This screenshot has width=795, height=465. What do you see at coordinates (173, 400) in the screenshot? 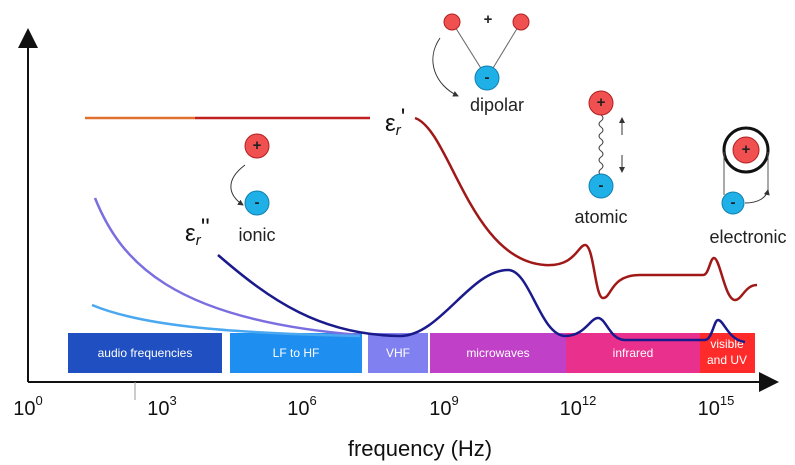
I see `tick-exponent: 3` at bounding box center [173, 400].